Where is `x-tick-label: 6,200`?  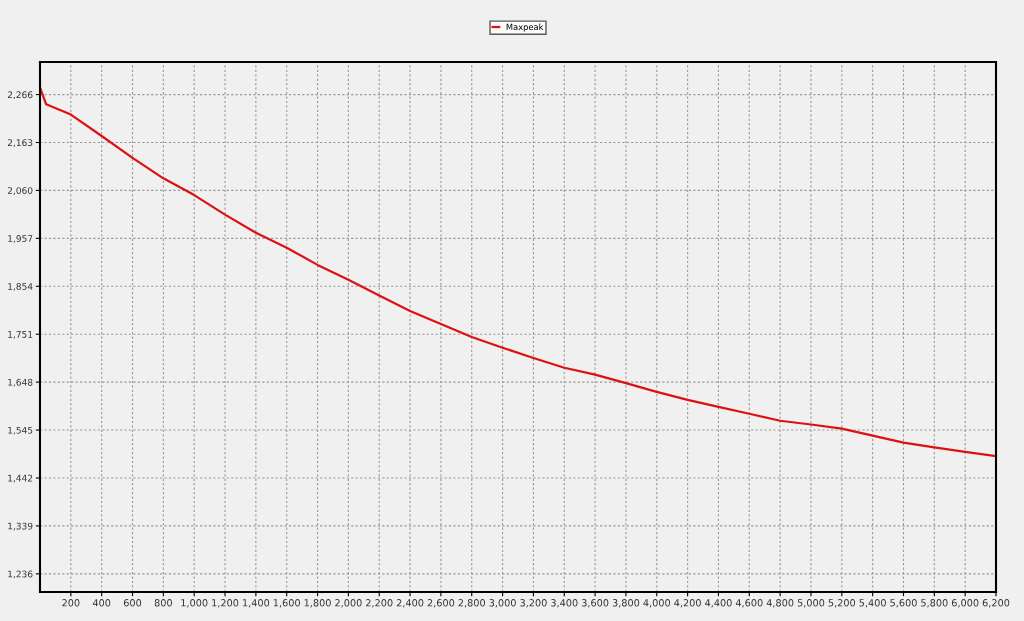
x-tick-label: 6,200 is located at coordinates (996, 603).